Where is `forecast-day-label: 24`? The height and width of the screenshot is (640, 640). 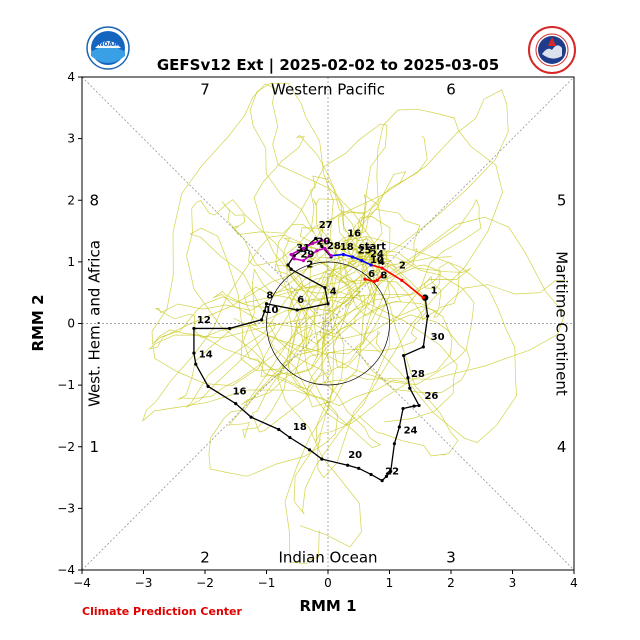
forecast-day-label: 24 is located at coordinates (377, 254).